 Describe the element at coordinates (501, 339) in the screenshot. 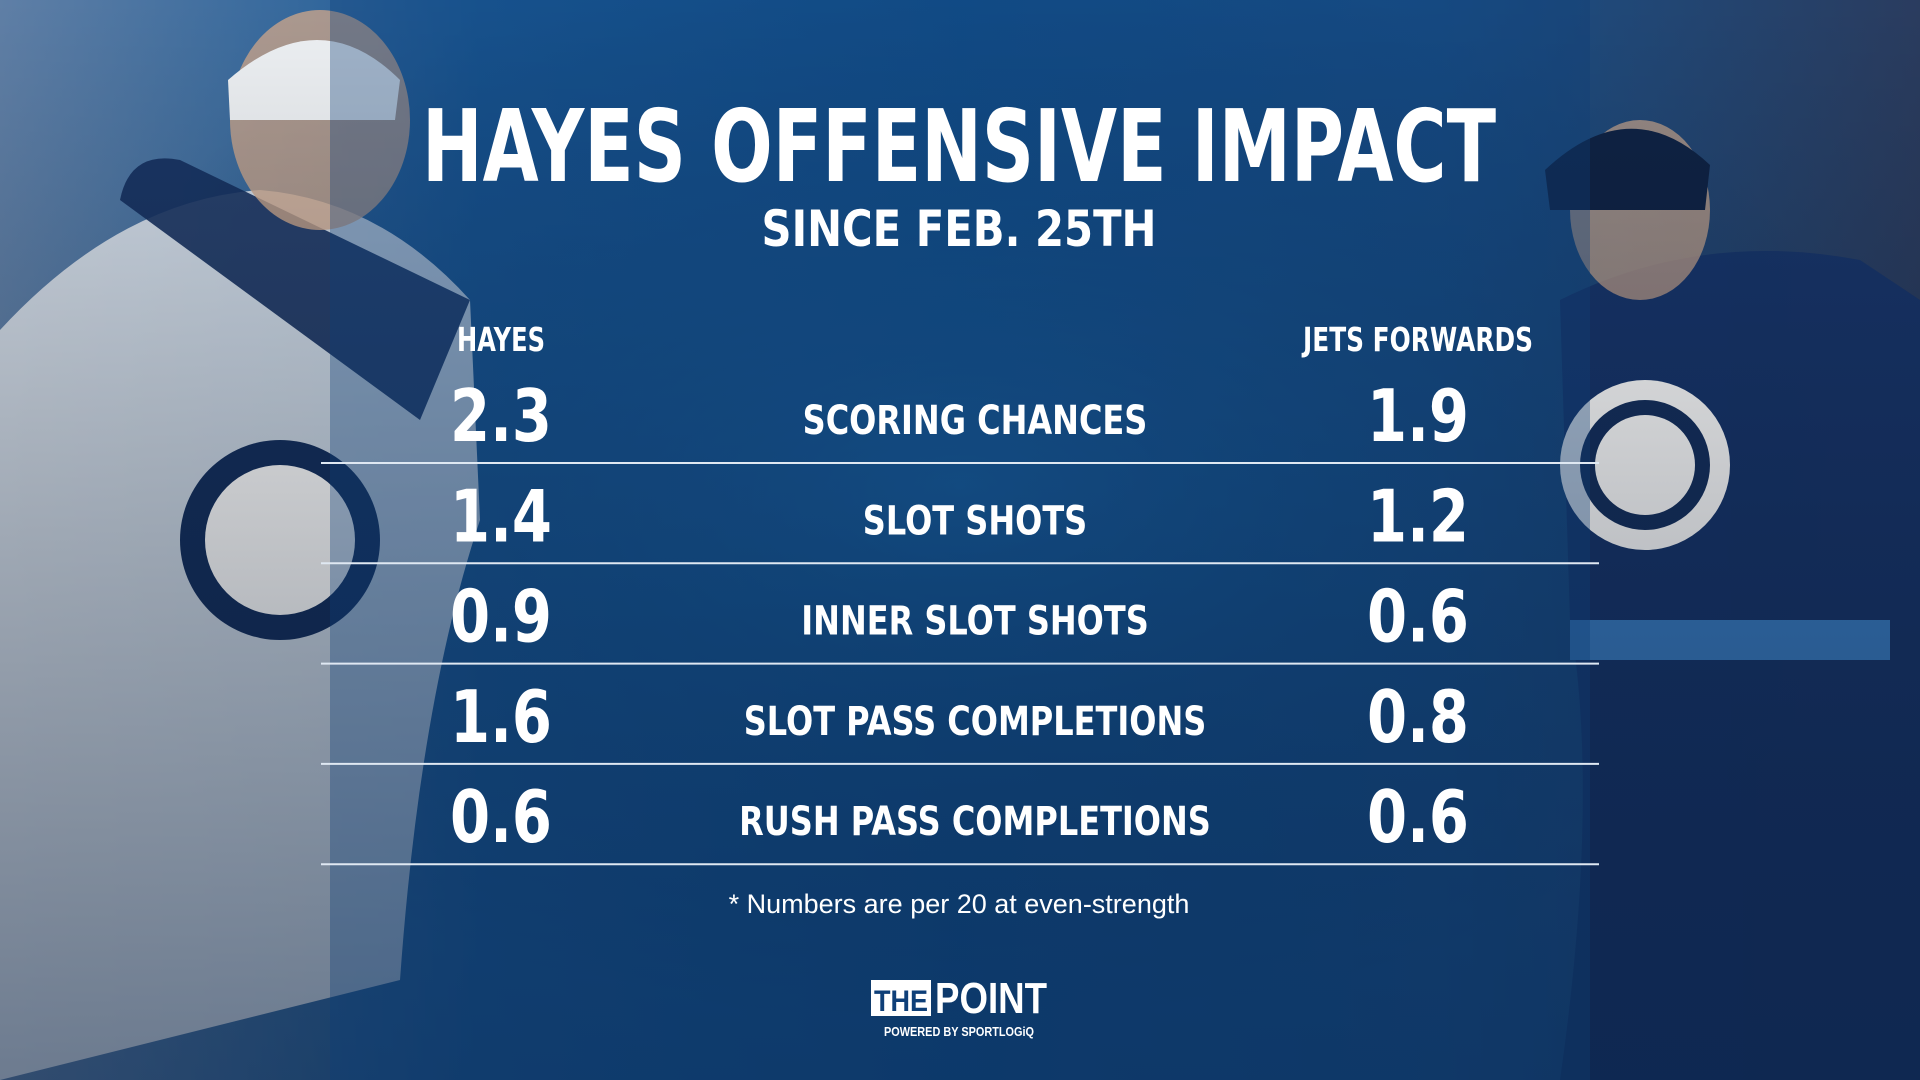

I see `column-header: HAYES` at that location.